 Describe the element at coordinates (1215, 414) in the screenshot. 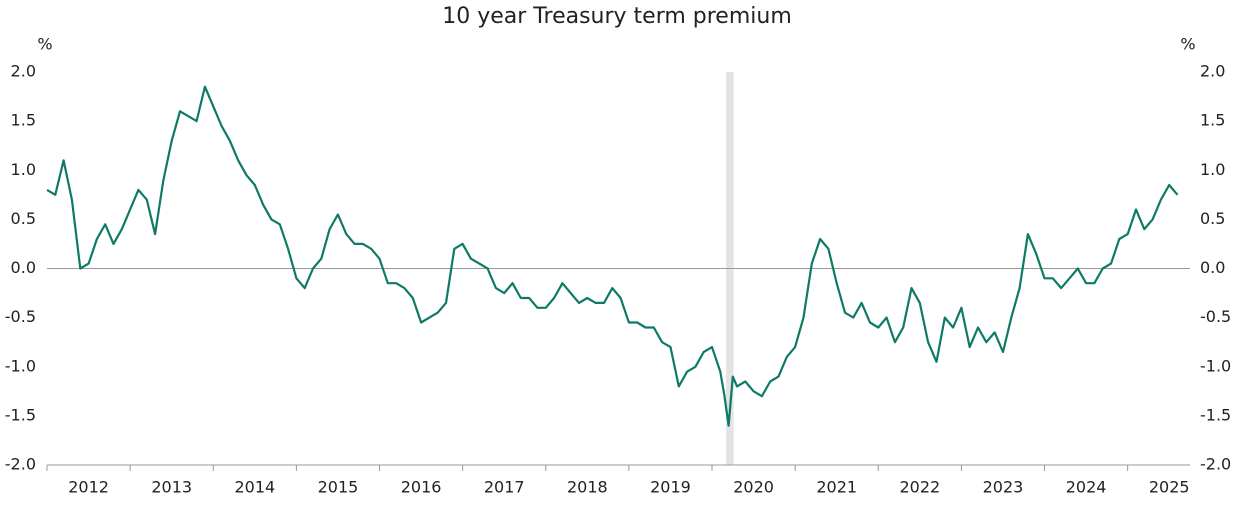

I see `y2-tick-label: -1.5` at that location.